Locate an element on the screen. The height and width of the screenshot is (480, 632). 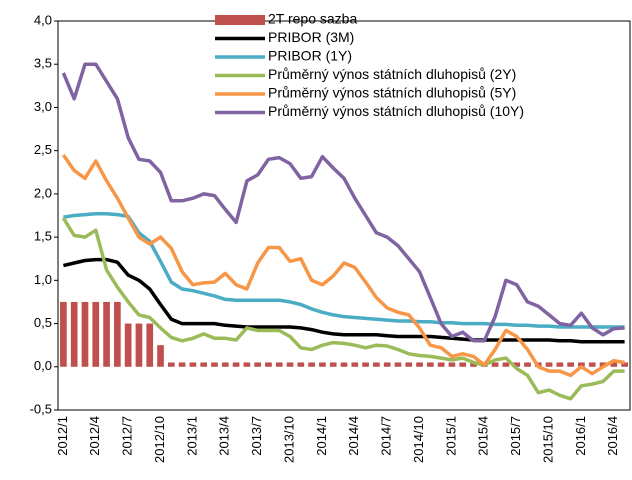
x-tick-label: 2014/7 is located at coordinates (386, 436).